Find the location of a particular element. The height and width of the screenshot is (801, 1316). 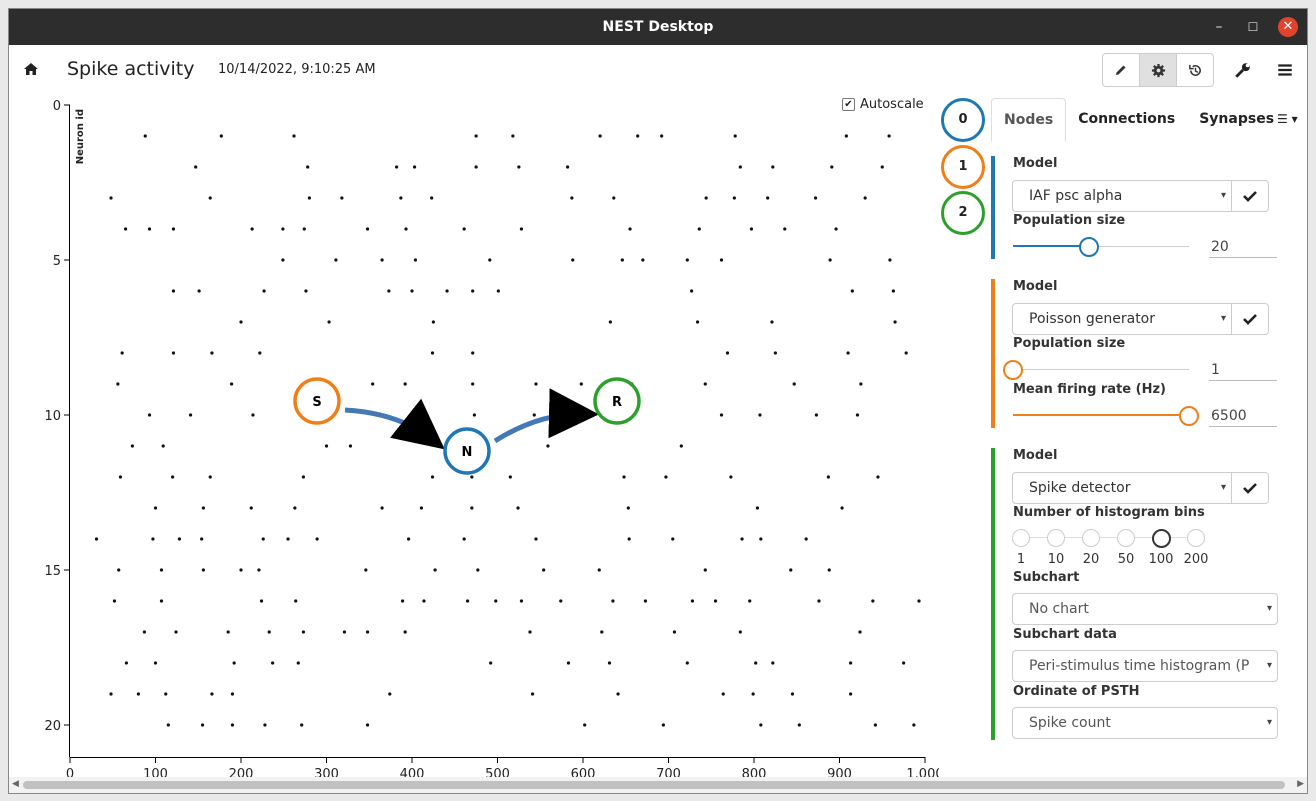

autoscale-checkbox: ✔ is located at coordinates (848, 104).